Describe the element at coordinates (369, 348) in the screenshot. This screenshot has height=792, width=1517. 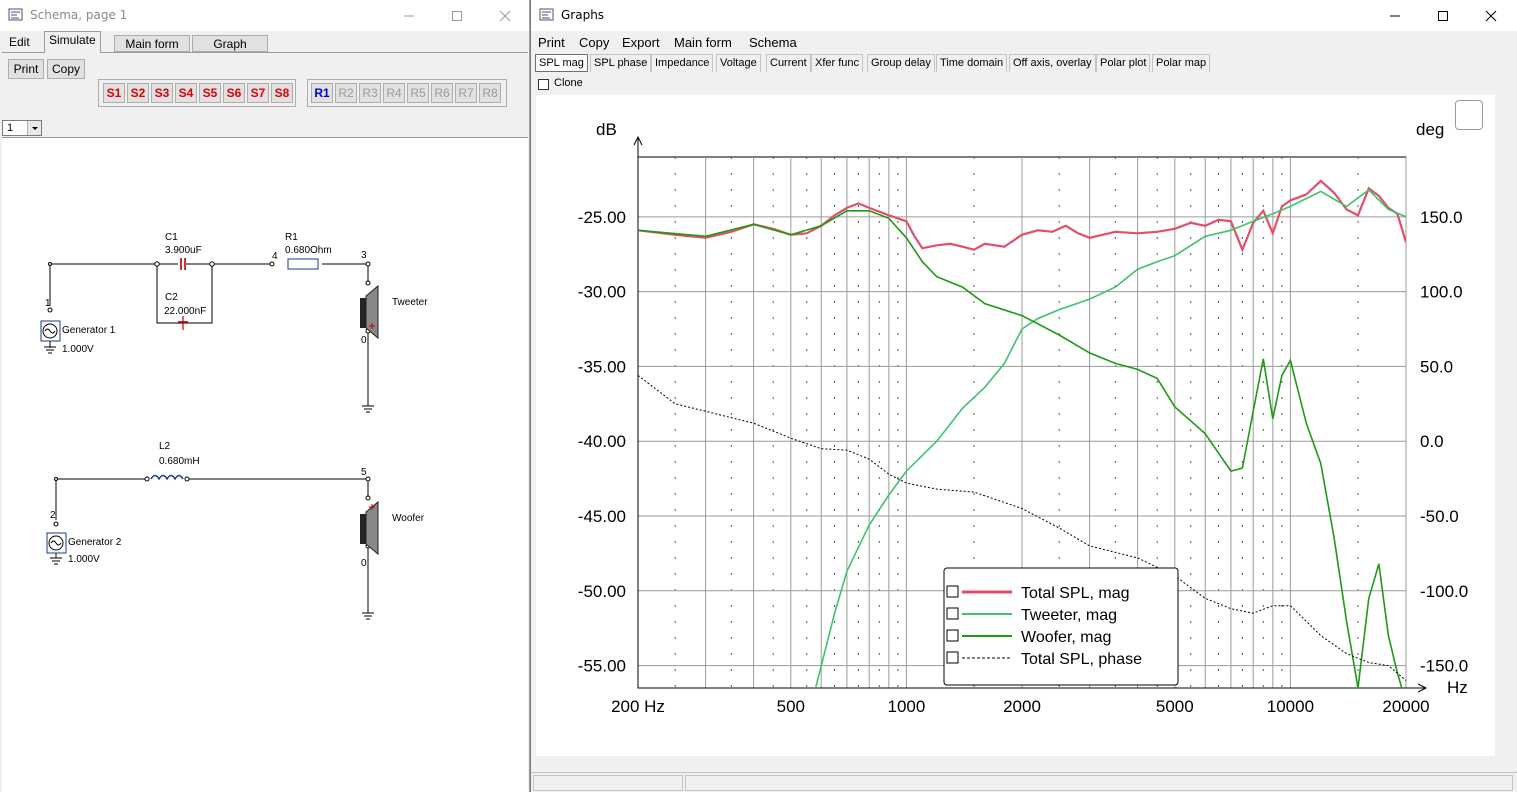
I see `tweeter-speaker-icon` at that location.